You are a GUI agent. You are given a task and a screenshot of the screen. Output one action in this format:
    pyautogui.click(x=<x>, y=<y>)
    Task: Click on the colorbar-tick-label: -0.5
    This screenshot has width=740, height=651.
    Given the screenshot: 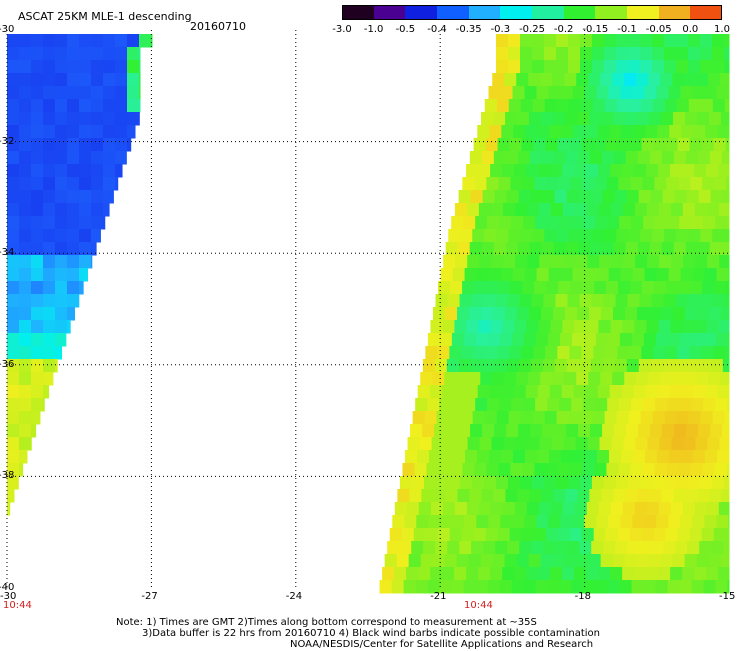 What is the action you would take?
    pyautogui.click(x=405, y=29)
    